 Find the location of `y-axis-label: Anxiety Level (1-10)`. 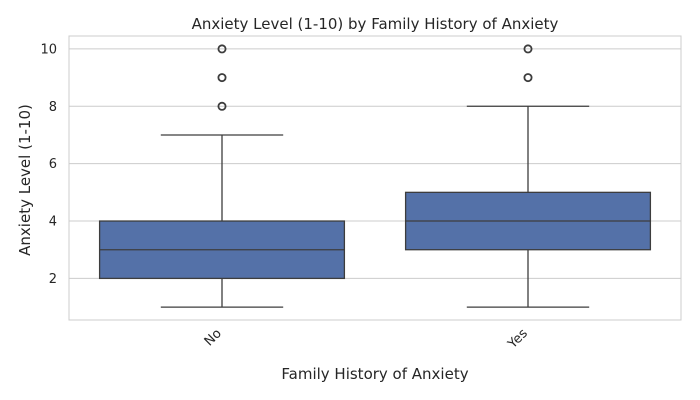

y-axis-label: Anxiety Level (1-10) is located at coordinates (25, 180).